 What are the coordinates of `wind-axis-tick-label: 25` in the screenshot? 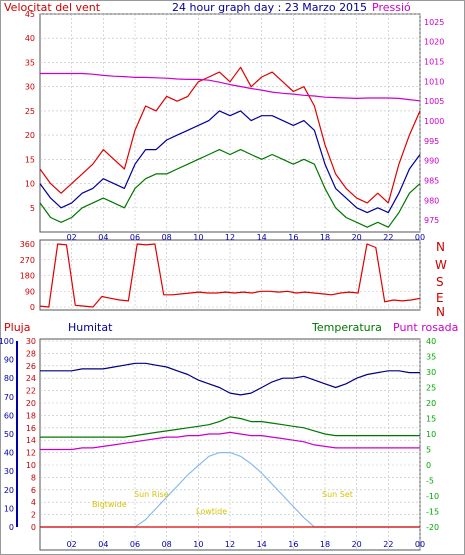 It's located at (30, 111).